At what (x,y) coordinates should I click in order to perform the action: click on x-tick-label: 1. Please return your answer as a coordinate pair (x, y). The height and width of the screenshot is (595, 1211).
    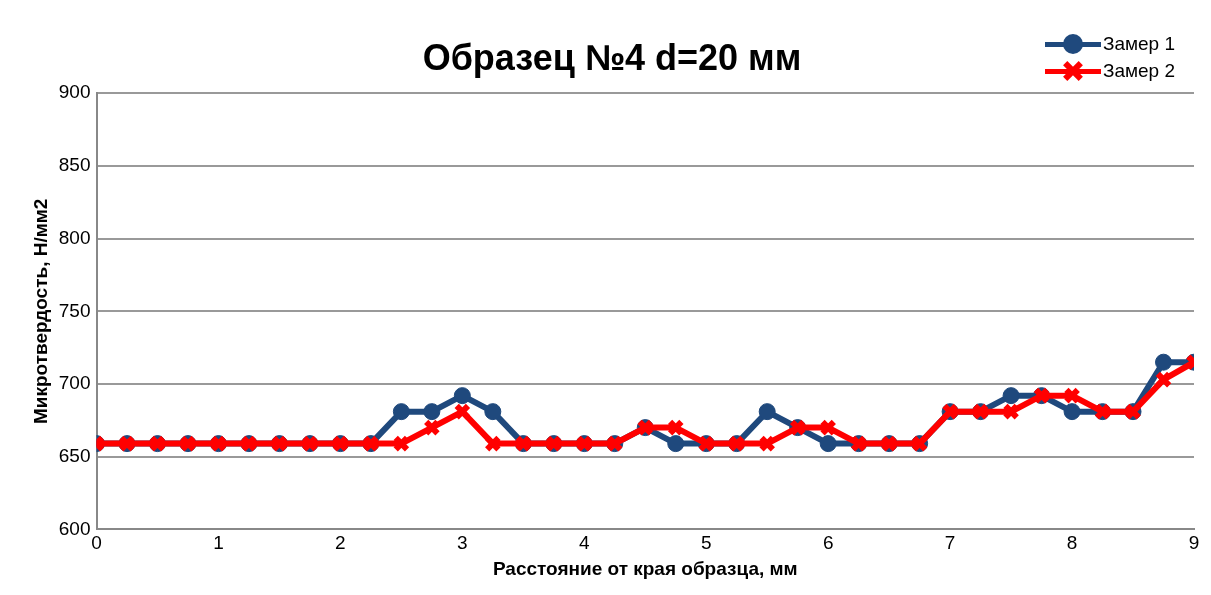
    Looking at the image, I should click on (218, 543).